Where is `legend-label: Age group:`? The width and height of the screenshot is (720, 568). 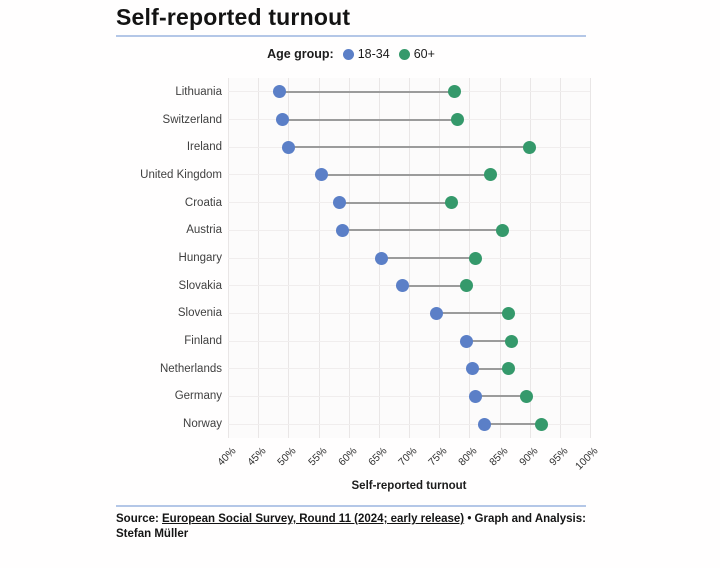
legend-label: Age group: is located at coordinates (300, 54).